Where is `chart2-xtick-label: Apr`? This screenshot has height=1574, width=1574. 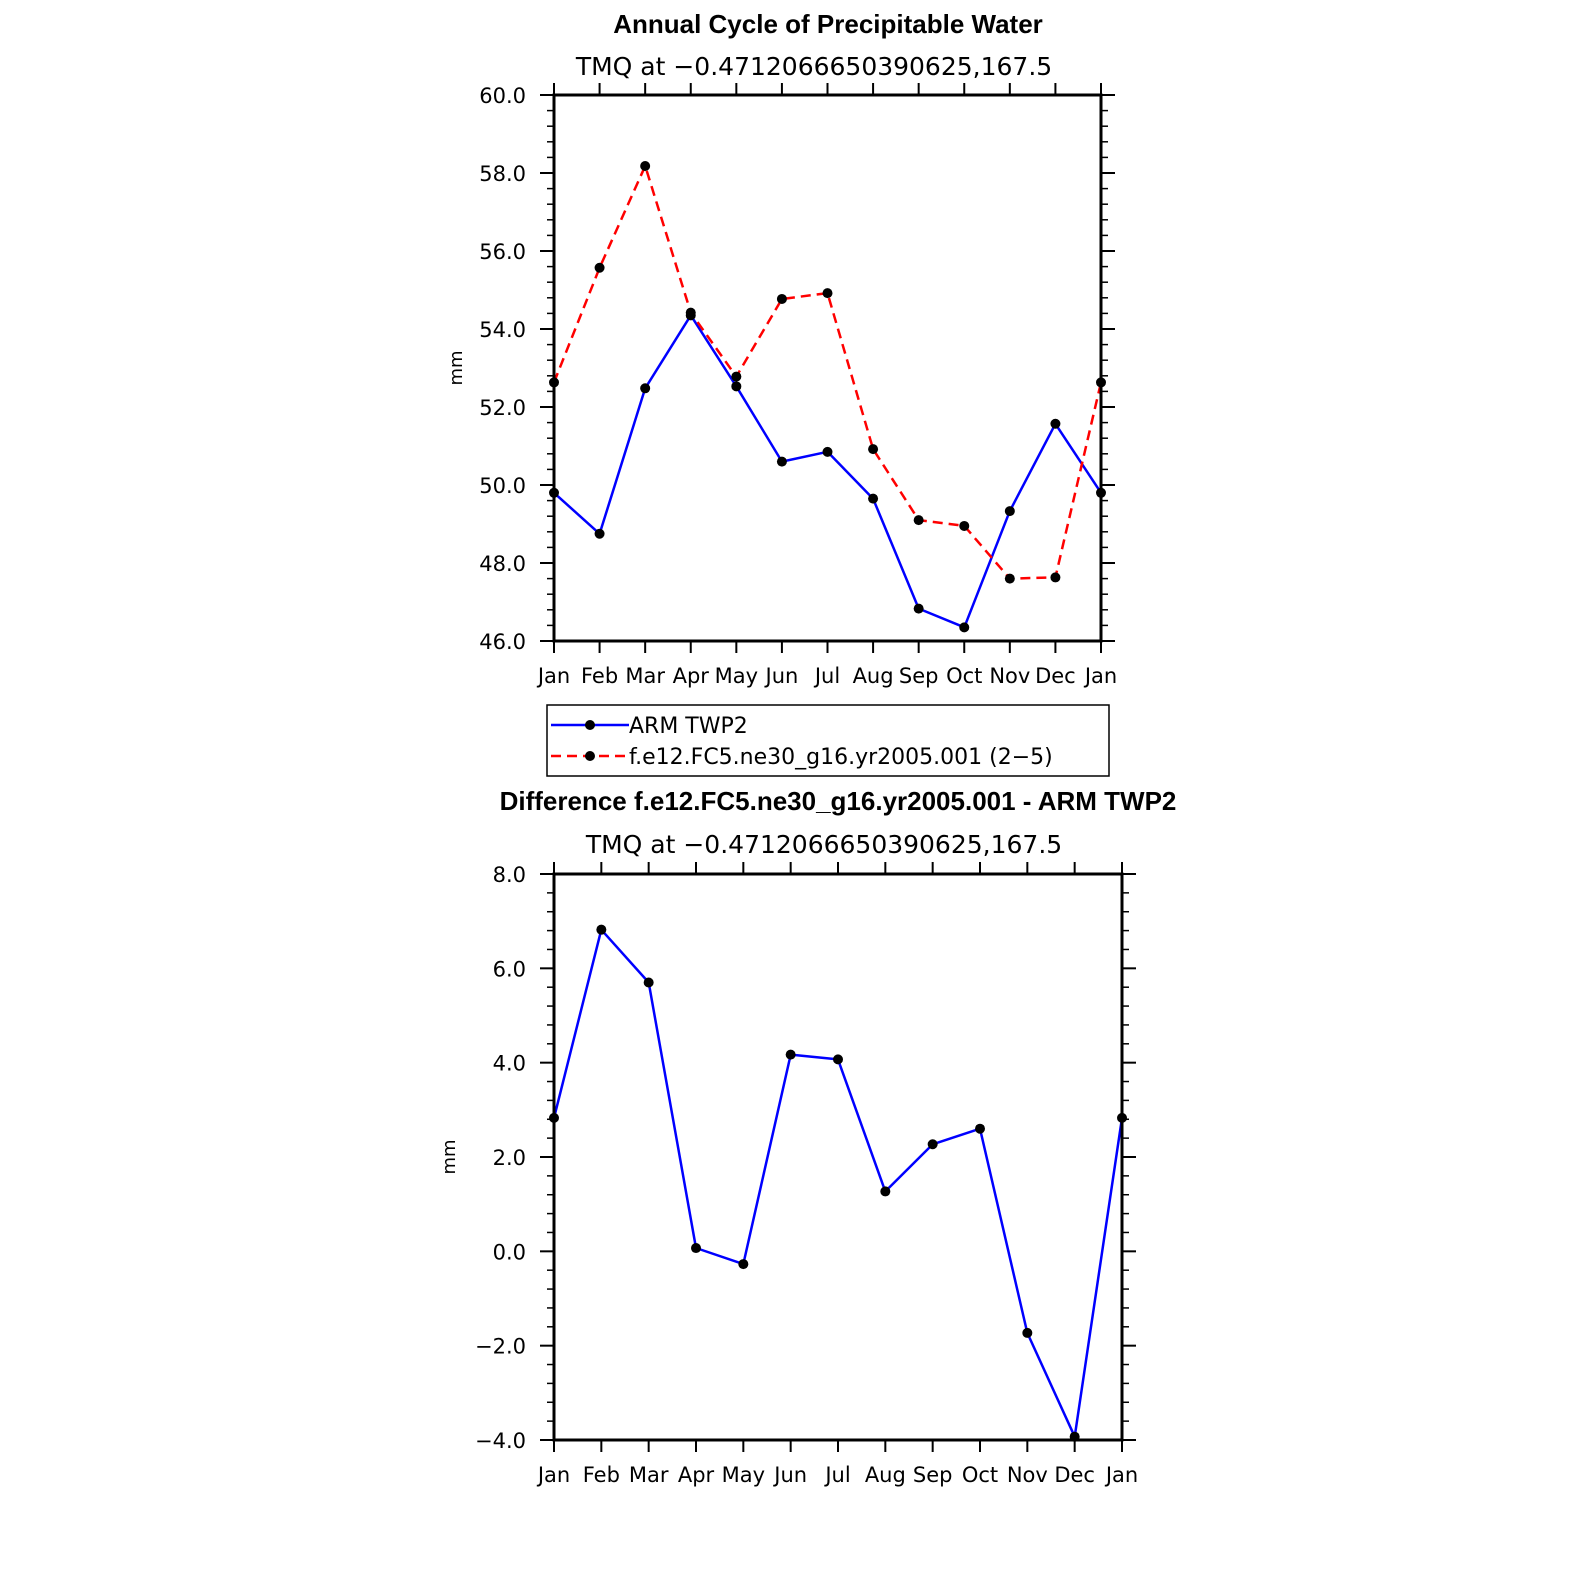 chart2-xtick-label: Apr is located at coordinates (696, 1475).